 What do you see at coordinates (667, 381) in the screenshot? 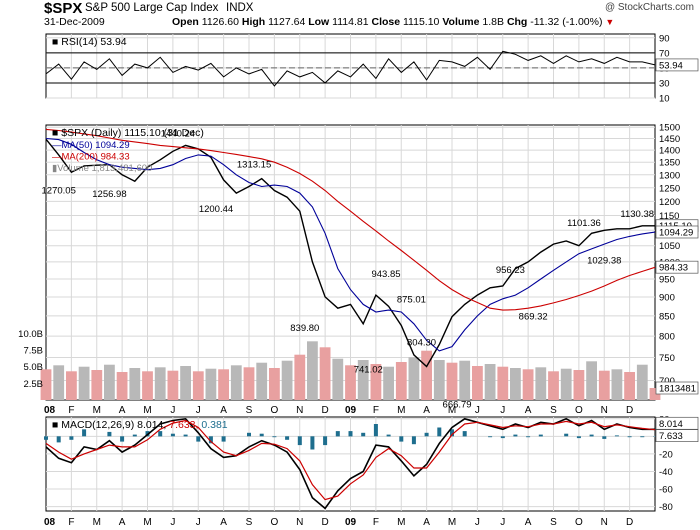
I see `price-tick-label: 700` at bounding box center [667, 381].